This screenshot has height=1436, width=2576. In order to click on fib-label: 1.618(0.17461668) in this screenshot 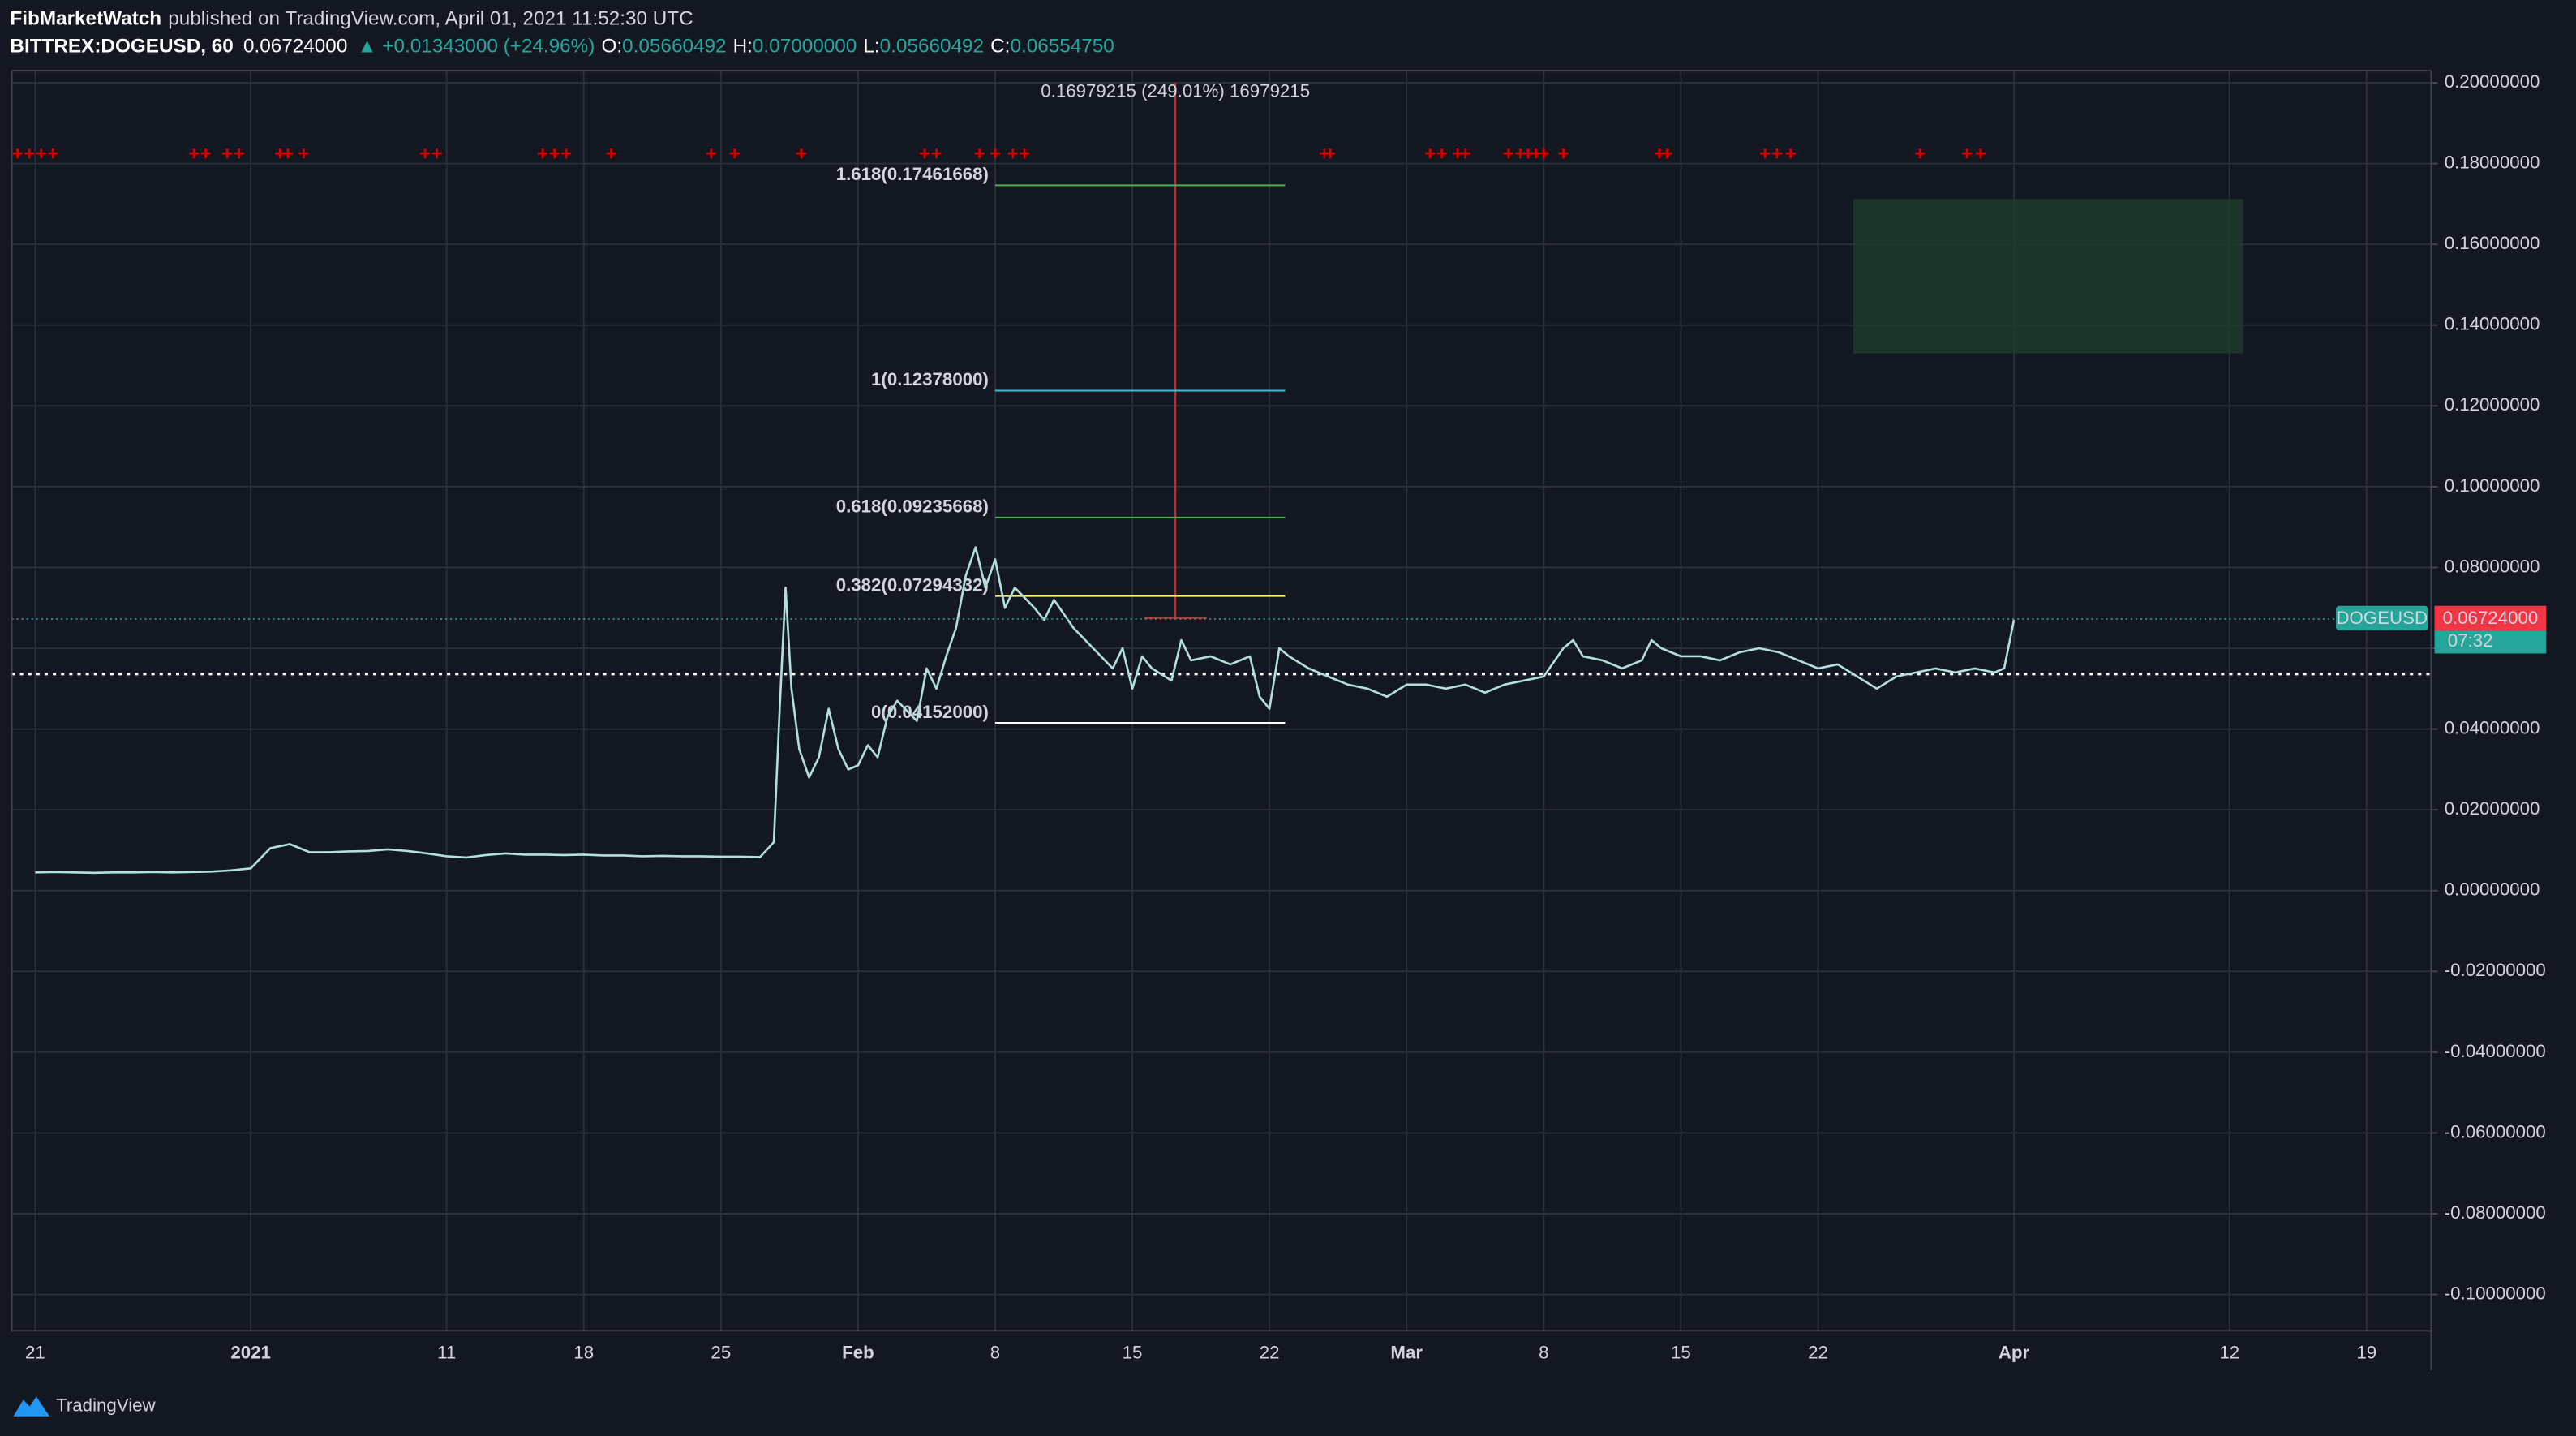, I will do `click(912, 174)`.